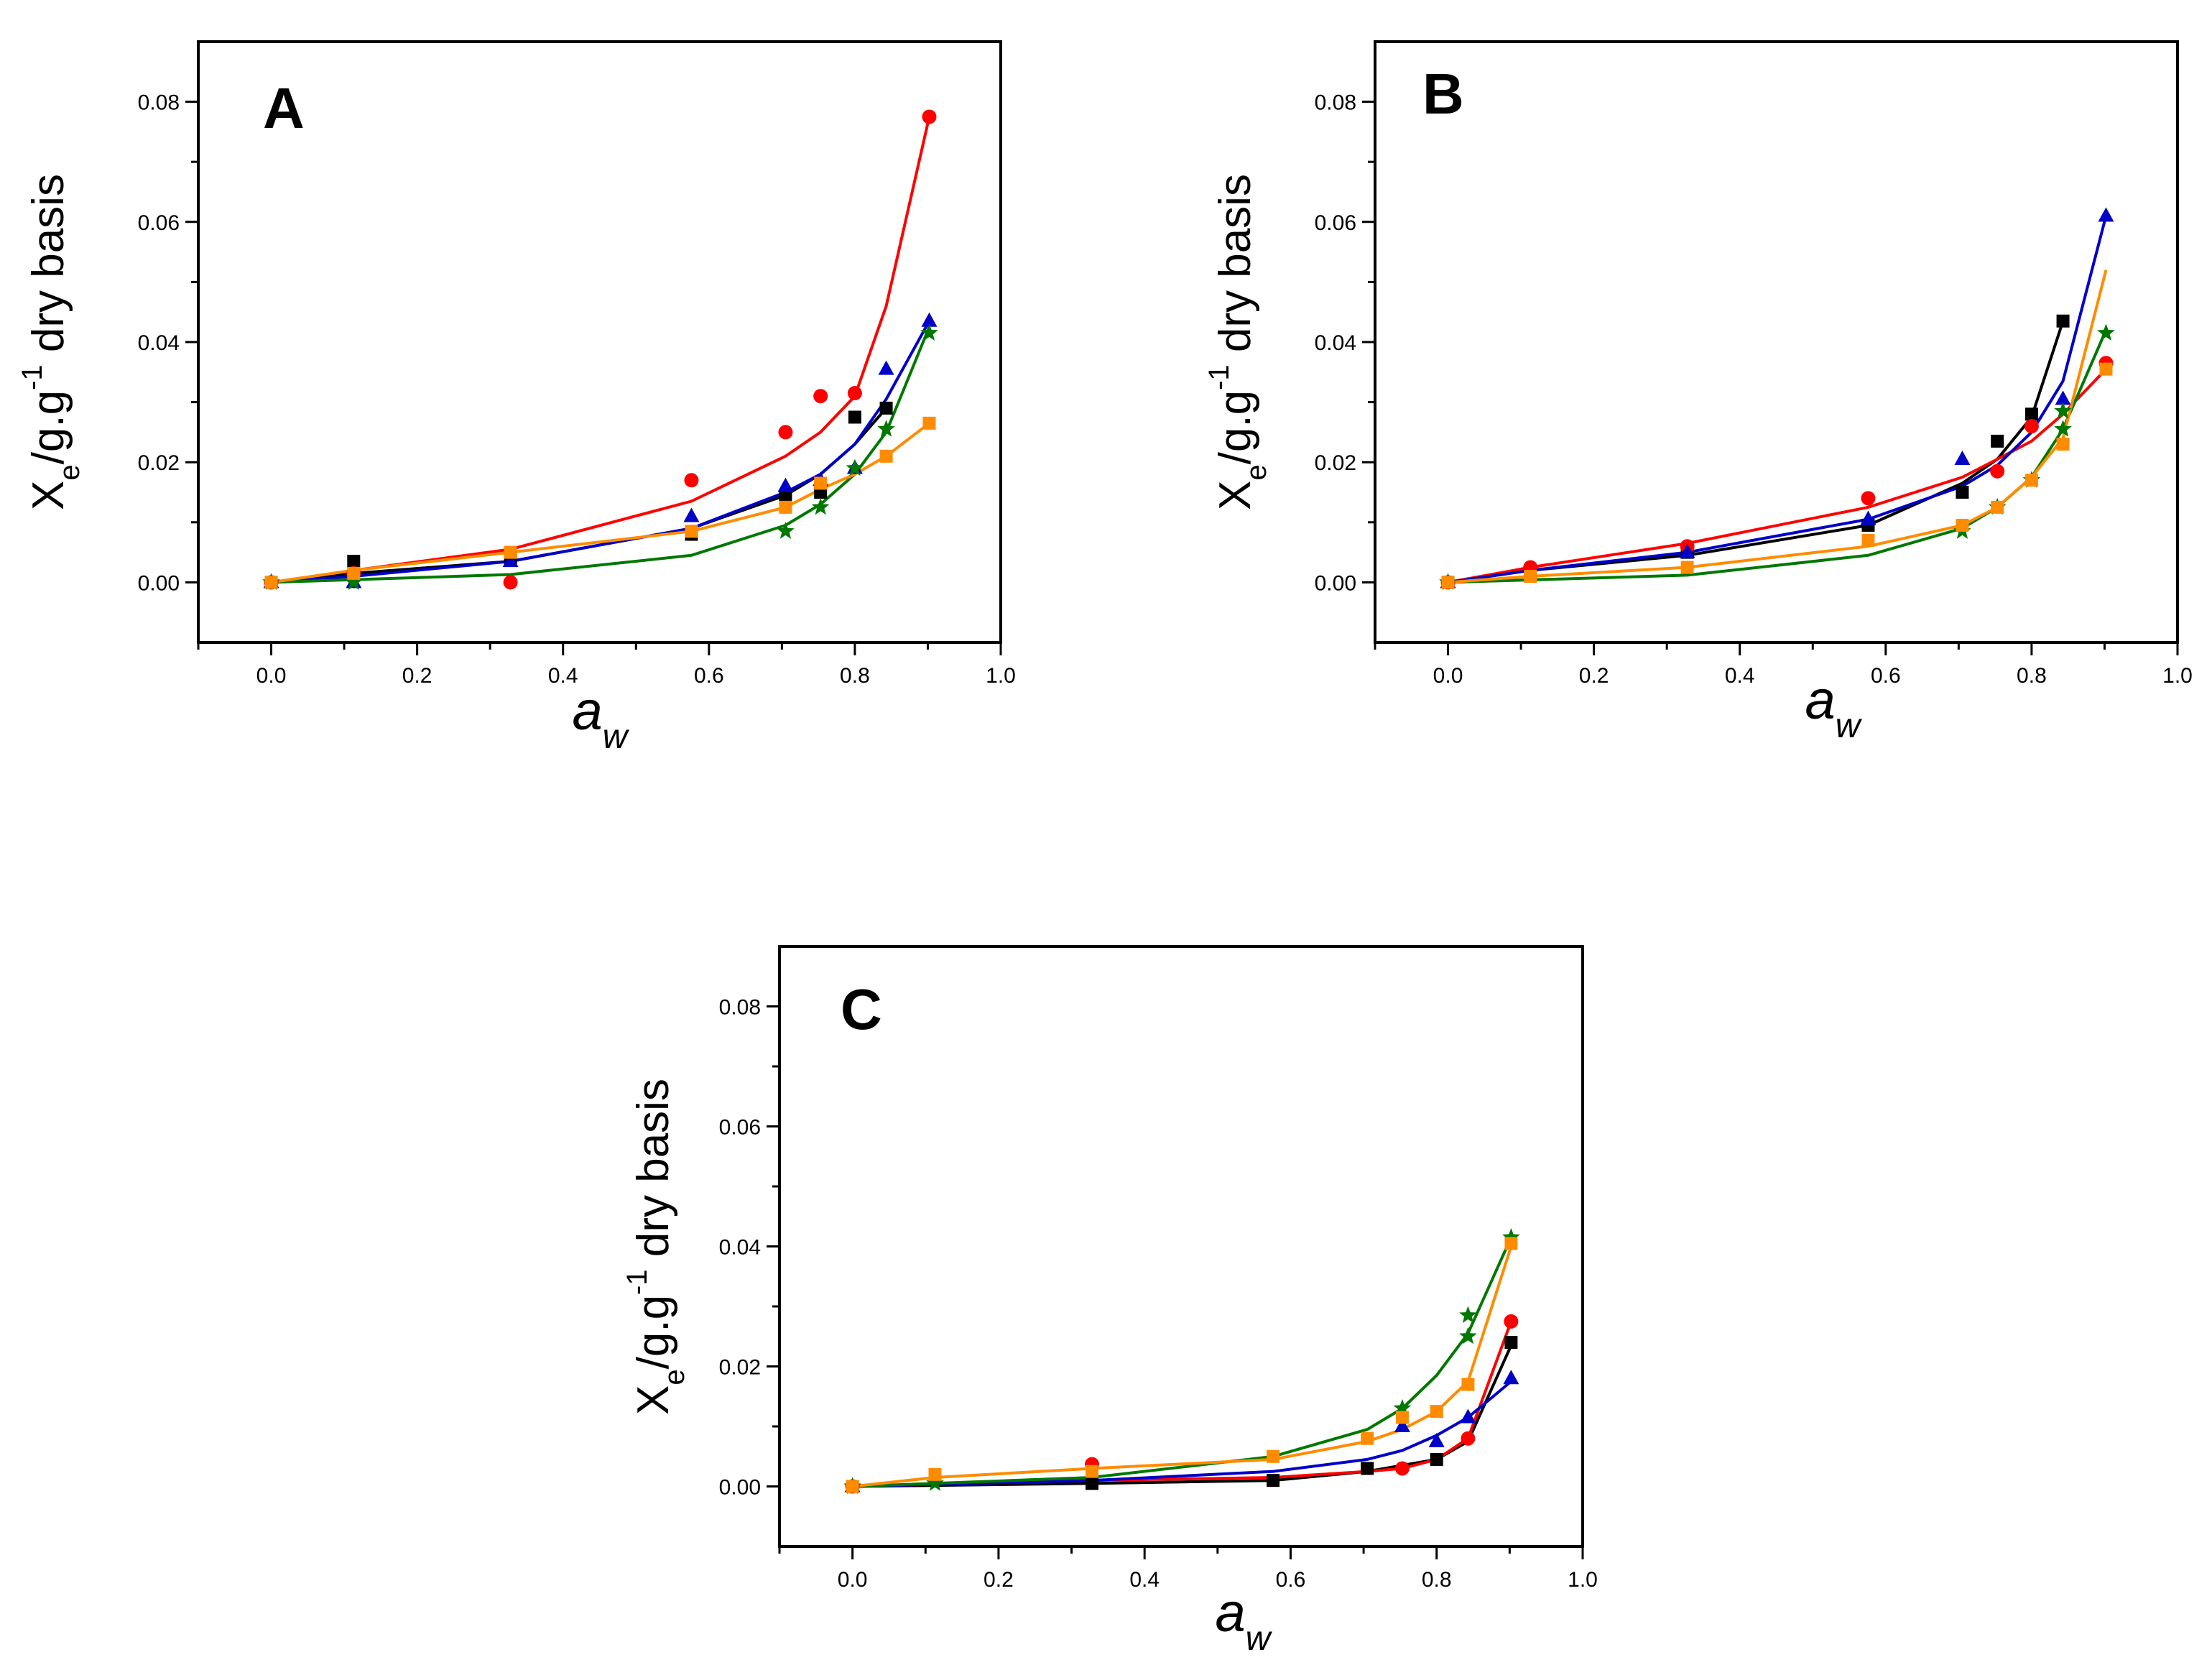 This screenshot has height=1665, width=2212. I want to click on panel-b-y-tick-labels: 0.00 0.02 0.04 0.06 0.08, so click(1335, 343).